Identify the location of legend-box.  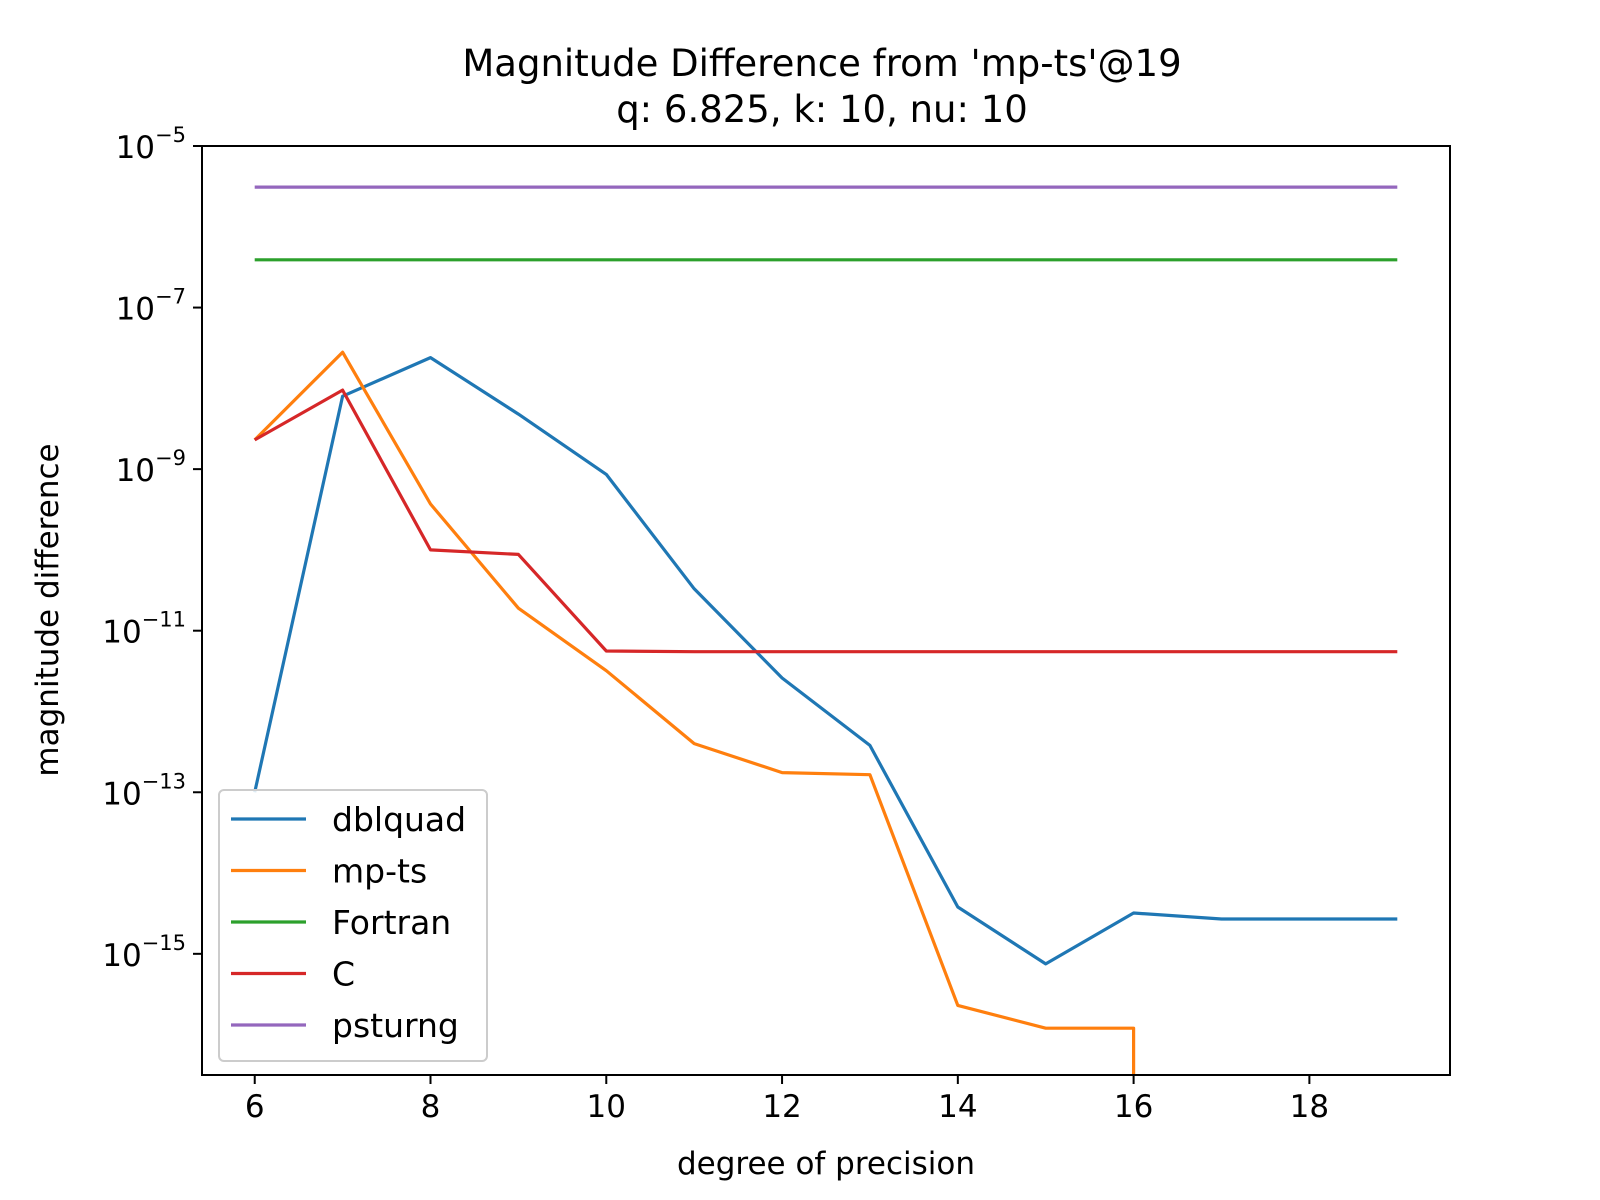
(353, 925).